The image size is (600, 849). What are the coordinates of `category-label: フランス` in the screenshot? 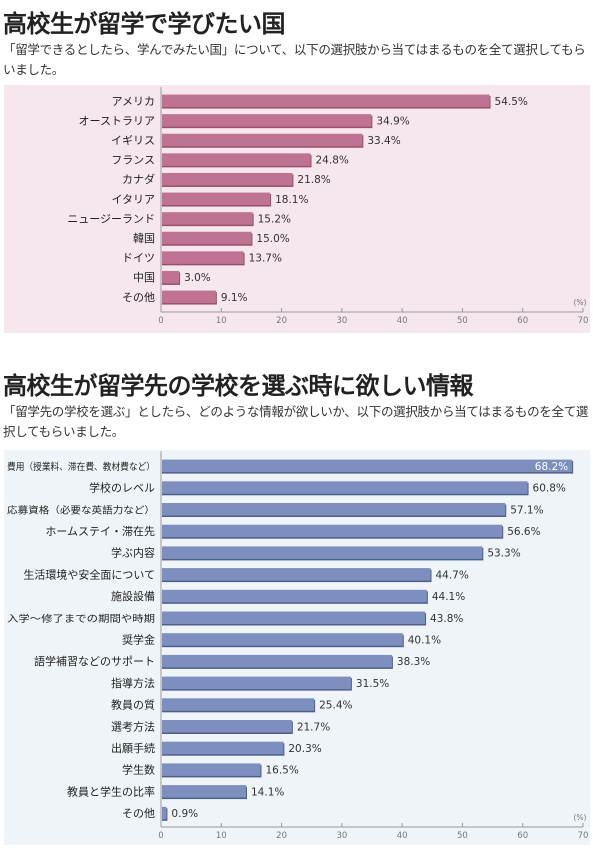 It's located at (133, 160).